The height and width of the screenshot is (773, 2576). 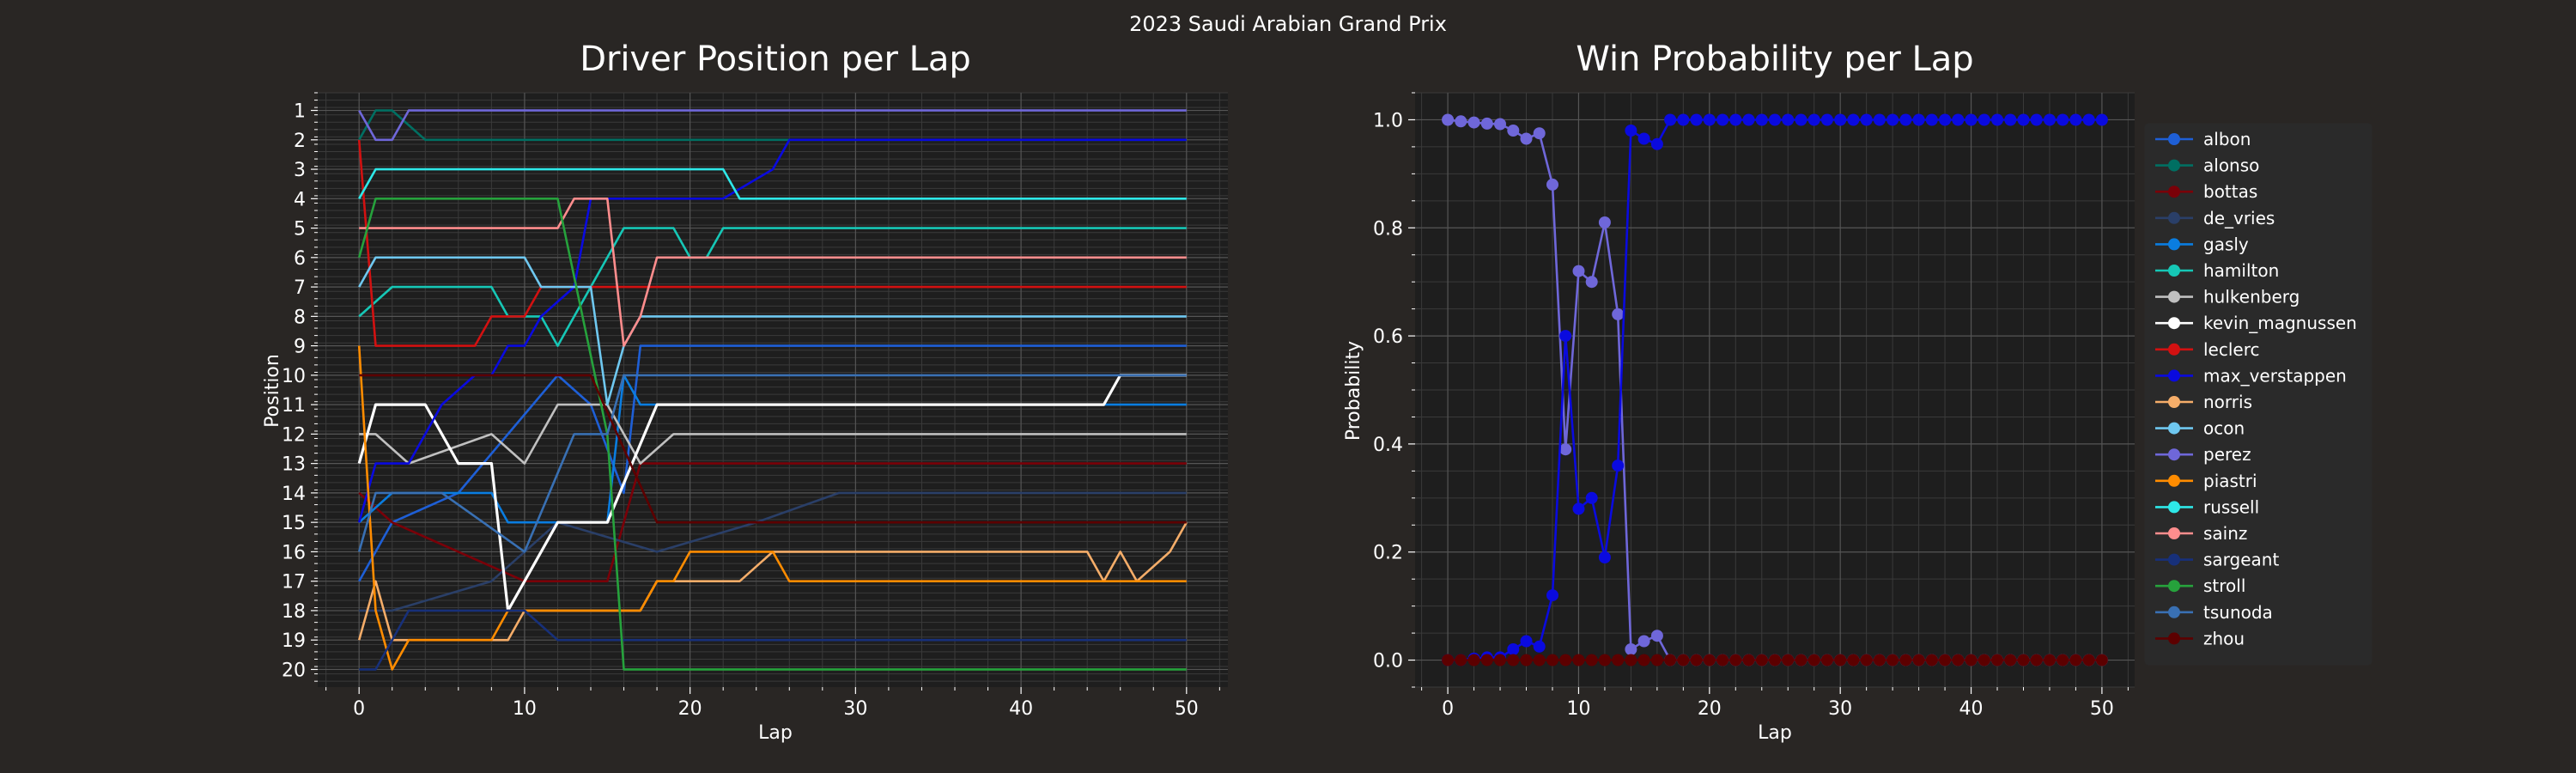 What do you see at coordinates (1021, 709) in the screenshot?
I see `position-chart-xtick-label: 40` at bounding box center [1021, 709].